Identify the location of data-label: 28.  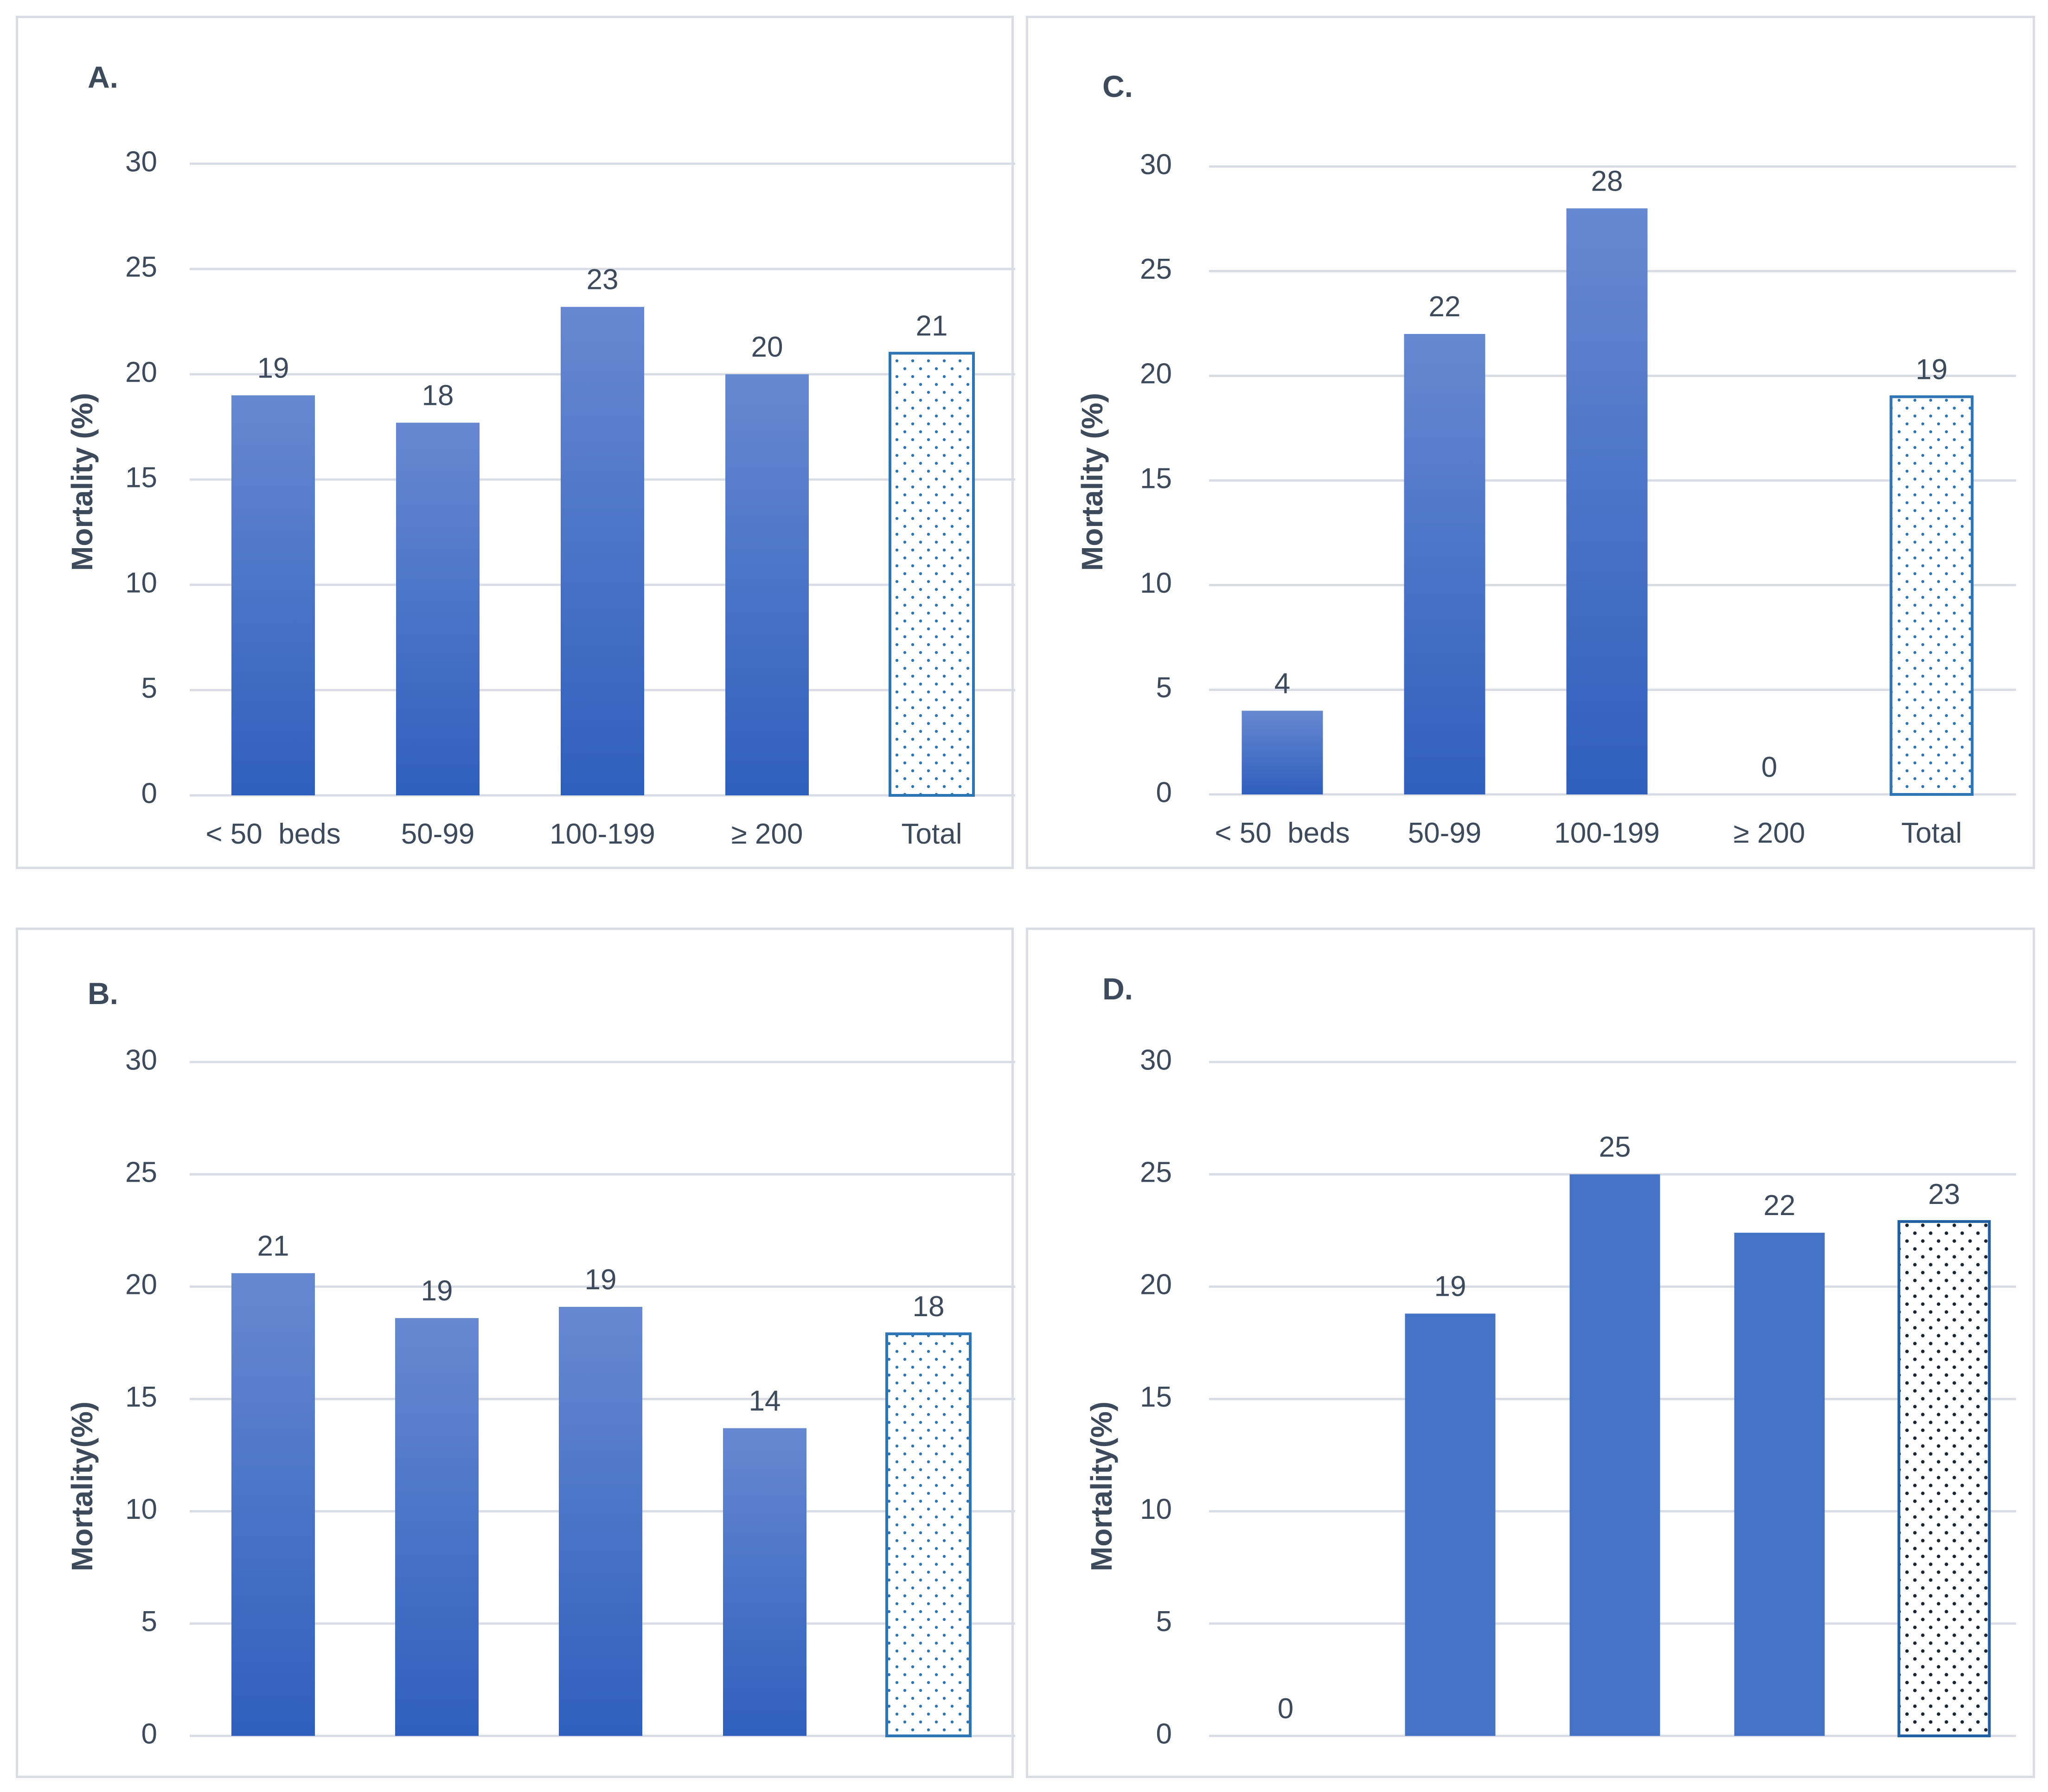
(1607, 181).